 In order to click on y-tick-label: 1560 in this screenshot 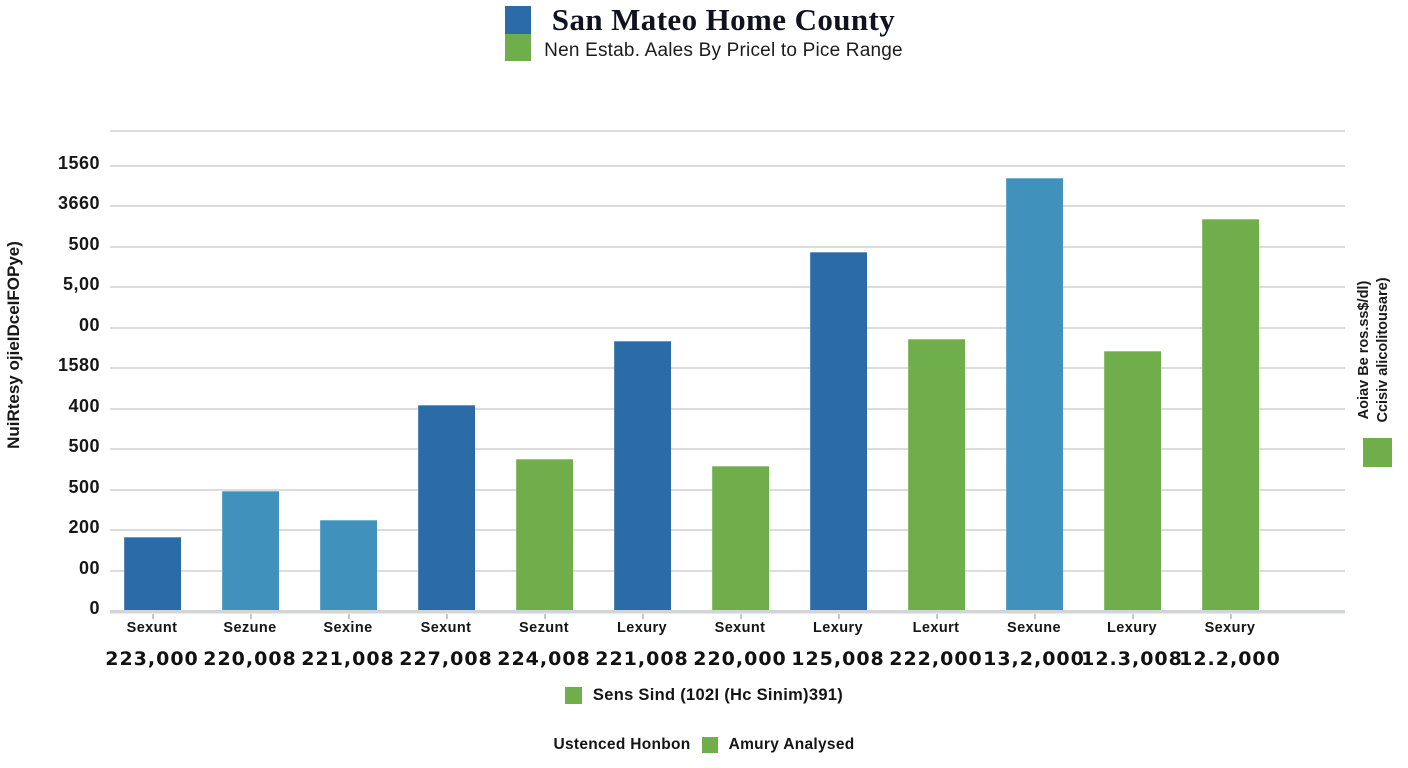, I will do `click(78, 163)`.